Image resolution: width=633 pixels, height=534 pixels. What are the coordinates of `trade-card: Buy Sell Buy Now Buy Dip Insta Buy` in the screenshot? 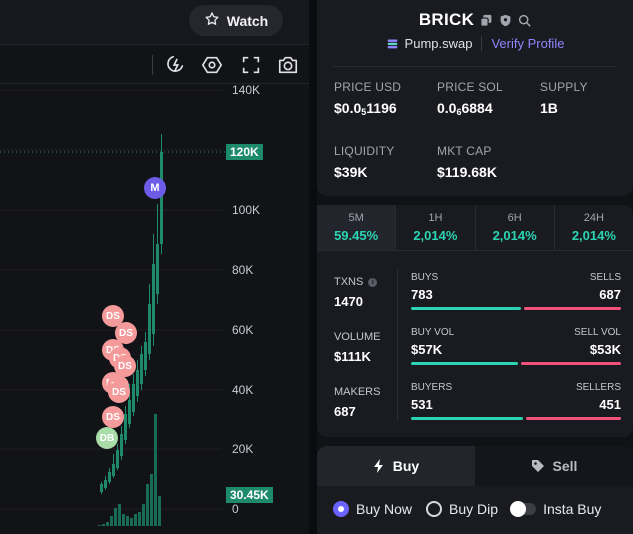 It's located at (475, 490).